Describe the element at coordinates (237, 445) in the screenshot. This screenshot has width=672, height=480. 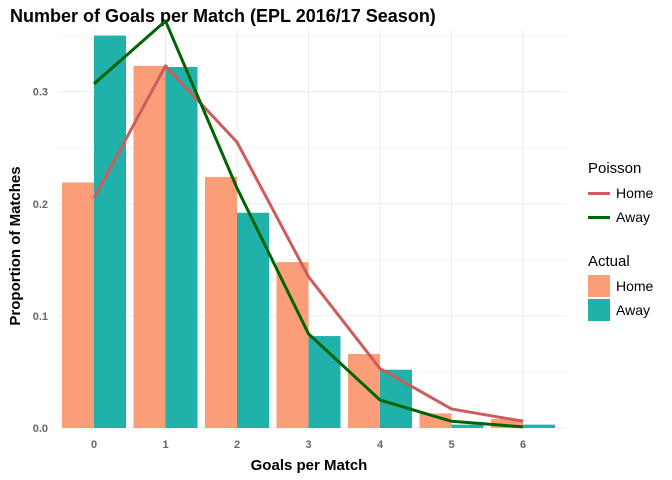
I see `x-tick-label: 2` at that location.